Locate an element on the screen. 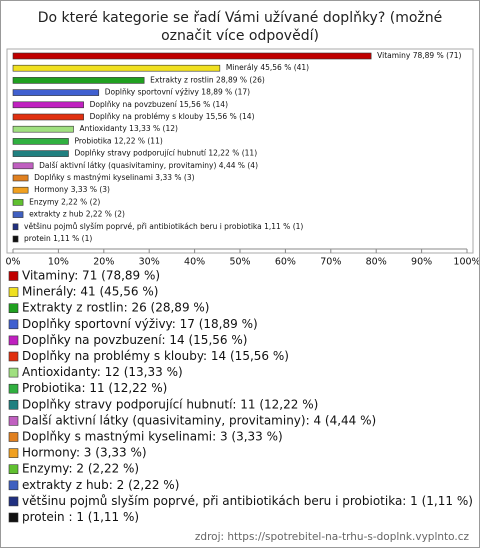 The height and width of the screenshot is (548, 480). data-label: Extrakty z rostlin 28,89 % (26) is located at coordinates (207, 79).